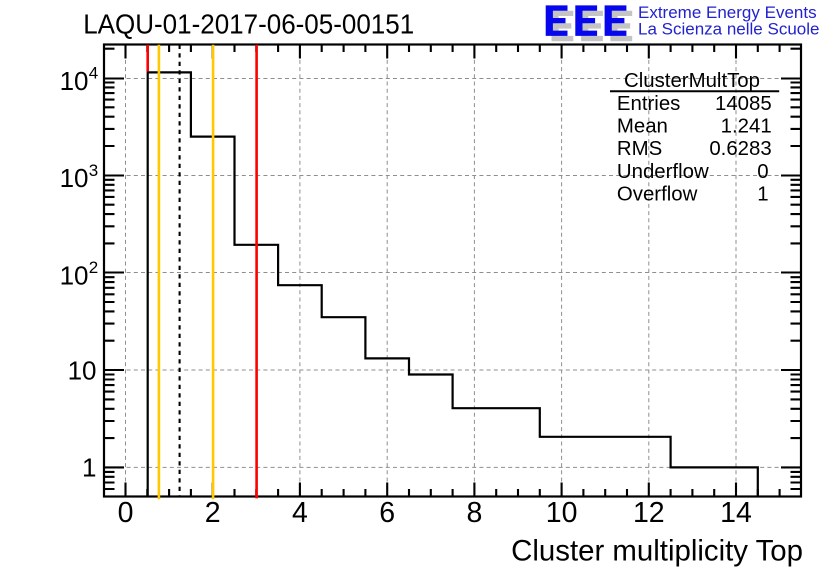  What do you see at coordinates (657, 195) in the screenshot?
I see `svg-text: Overflow` at bounding box center [657, 195].